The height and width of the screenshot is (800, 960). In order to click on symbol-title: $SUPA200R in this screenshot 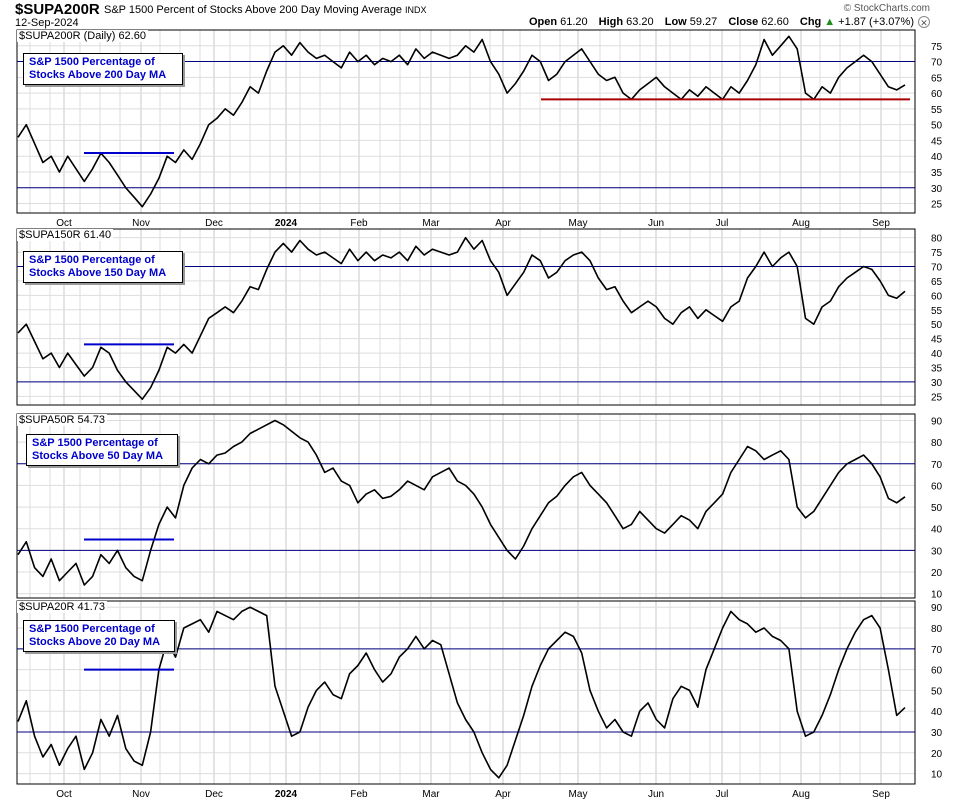, I will do `click(57, 9)`.